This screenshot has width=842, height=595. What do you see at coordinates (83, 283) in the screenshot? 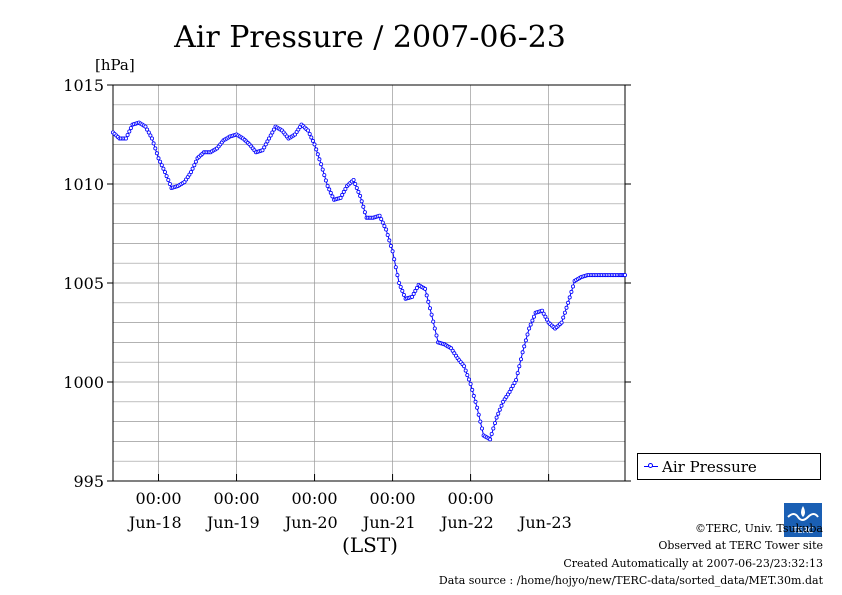
I see `y-tick-label: 1005` at bounding box center [83, 283].